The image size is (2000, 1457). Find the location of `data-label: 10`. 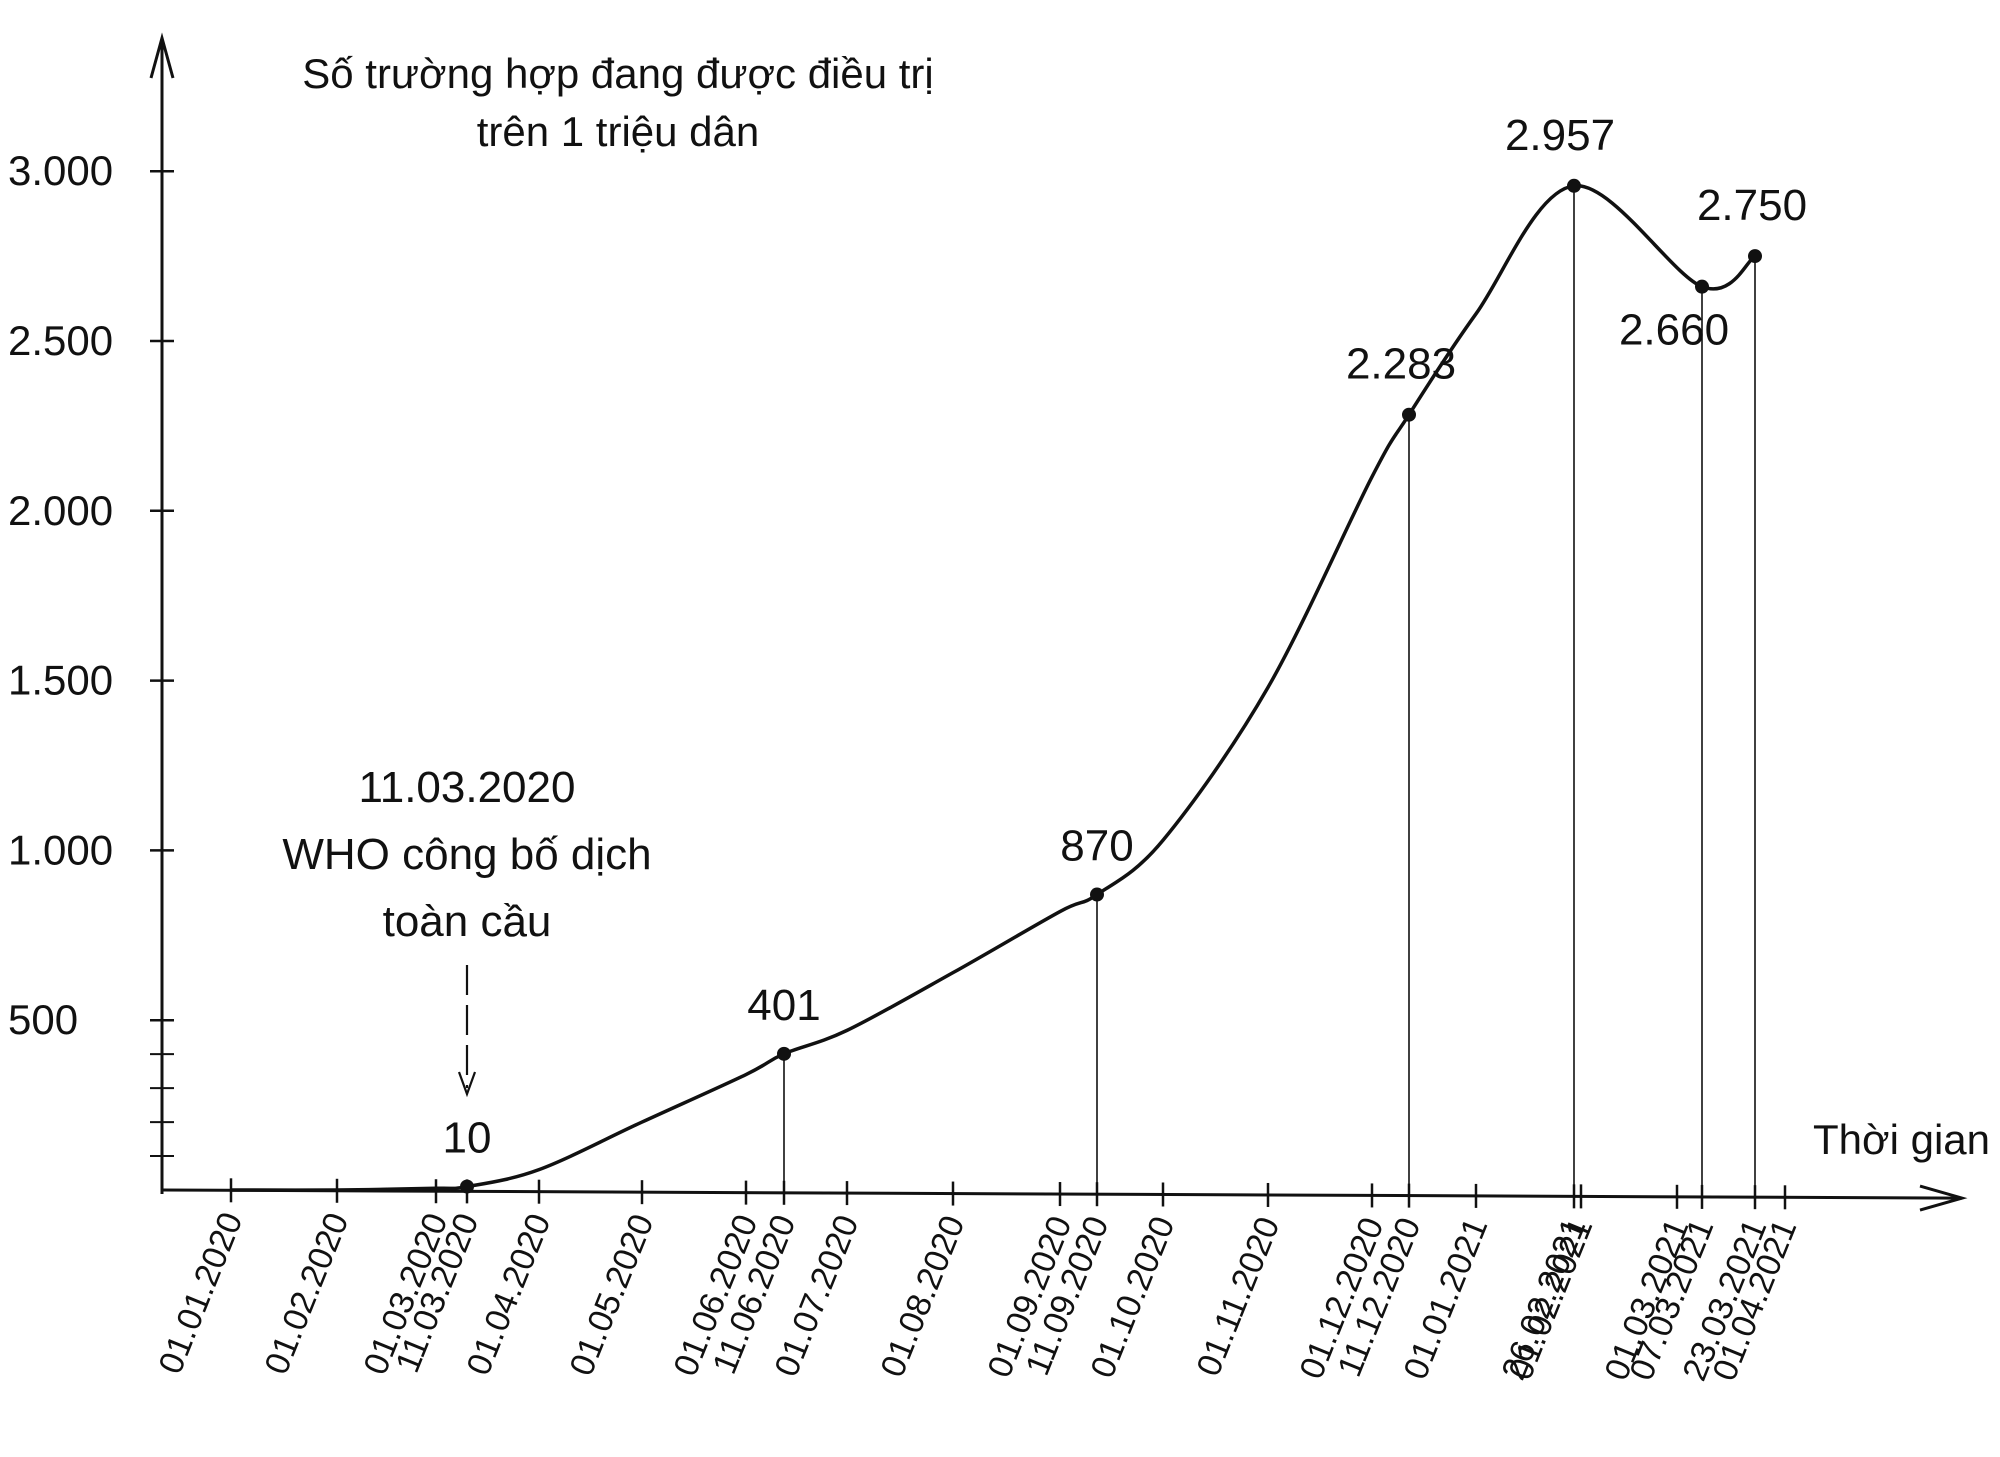

data-label: 10 is located at coordinates (467, 1138).